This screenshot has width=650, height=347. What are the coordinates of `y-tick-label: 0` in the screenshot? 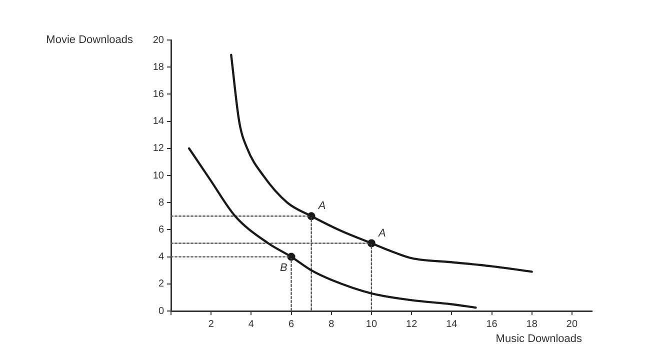 It's located at (161, 311).